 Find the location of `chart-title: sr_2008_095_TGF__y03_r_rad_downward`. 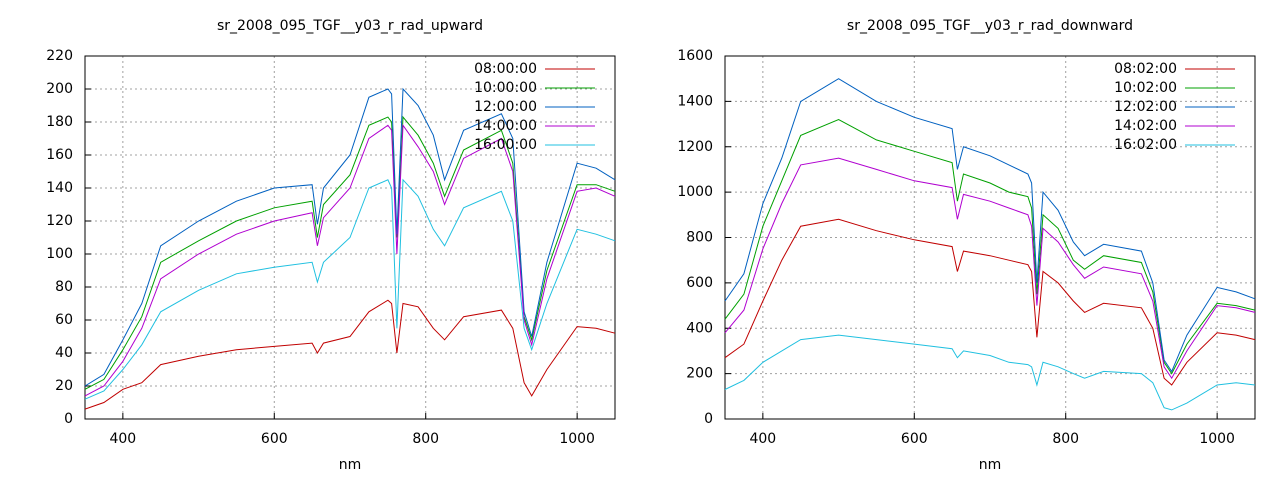

chart-title: sr_2008_095_TGF__y03_r_rad_downward is located at coordinates (990, 26).